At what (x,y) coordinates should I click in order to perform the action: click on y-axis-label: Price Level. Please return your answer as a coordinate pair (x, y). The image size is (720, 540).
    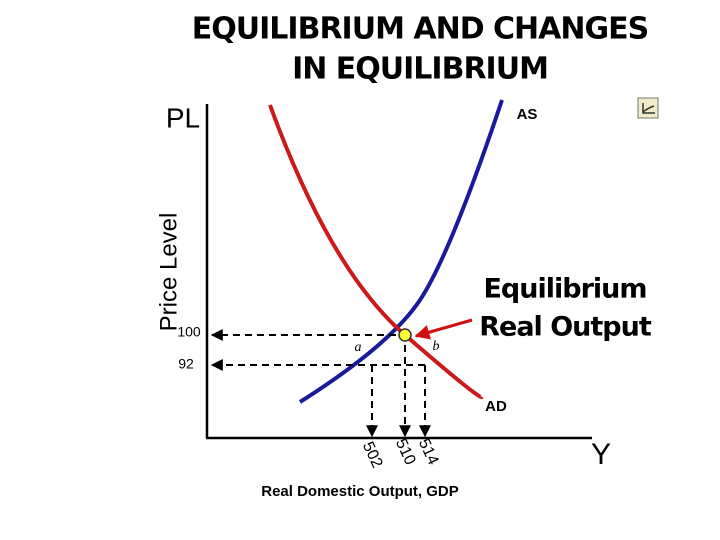
    Looking at the image, I should click on (168, 272).